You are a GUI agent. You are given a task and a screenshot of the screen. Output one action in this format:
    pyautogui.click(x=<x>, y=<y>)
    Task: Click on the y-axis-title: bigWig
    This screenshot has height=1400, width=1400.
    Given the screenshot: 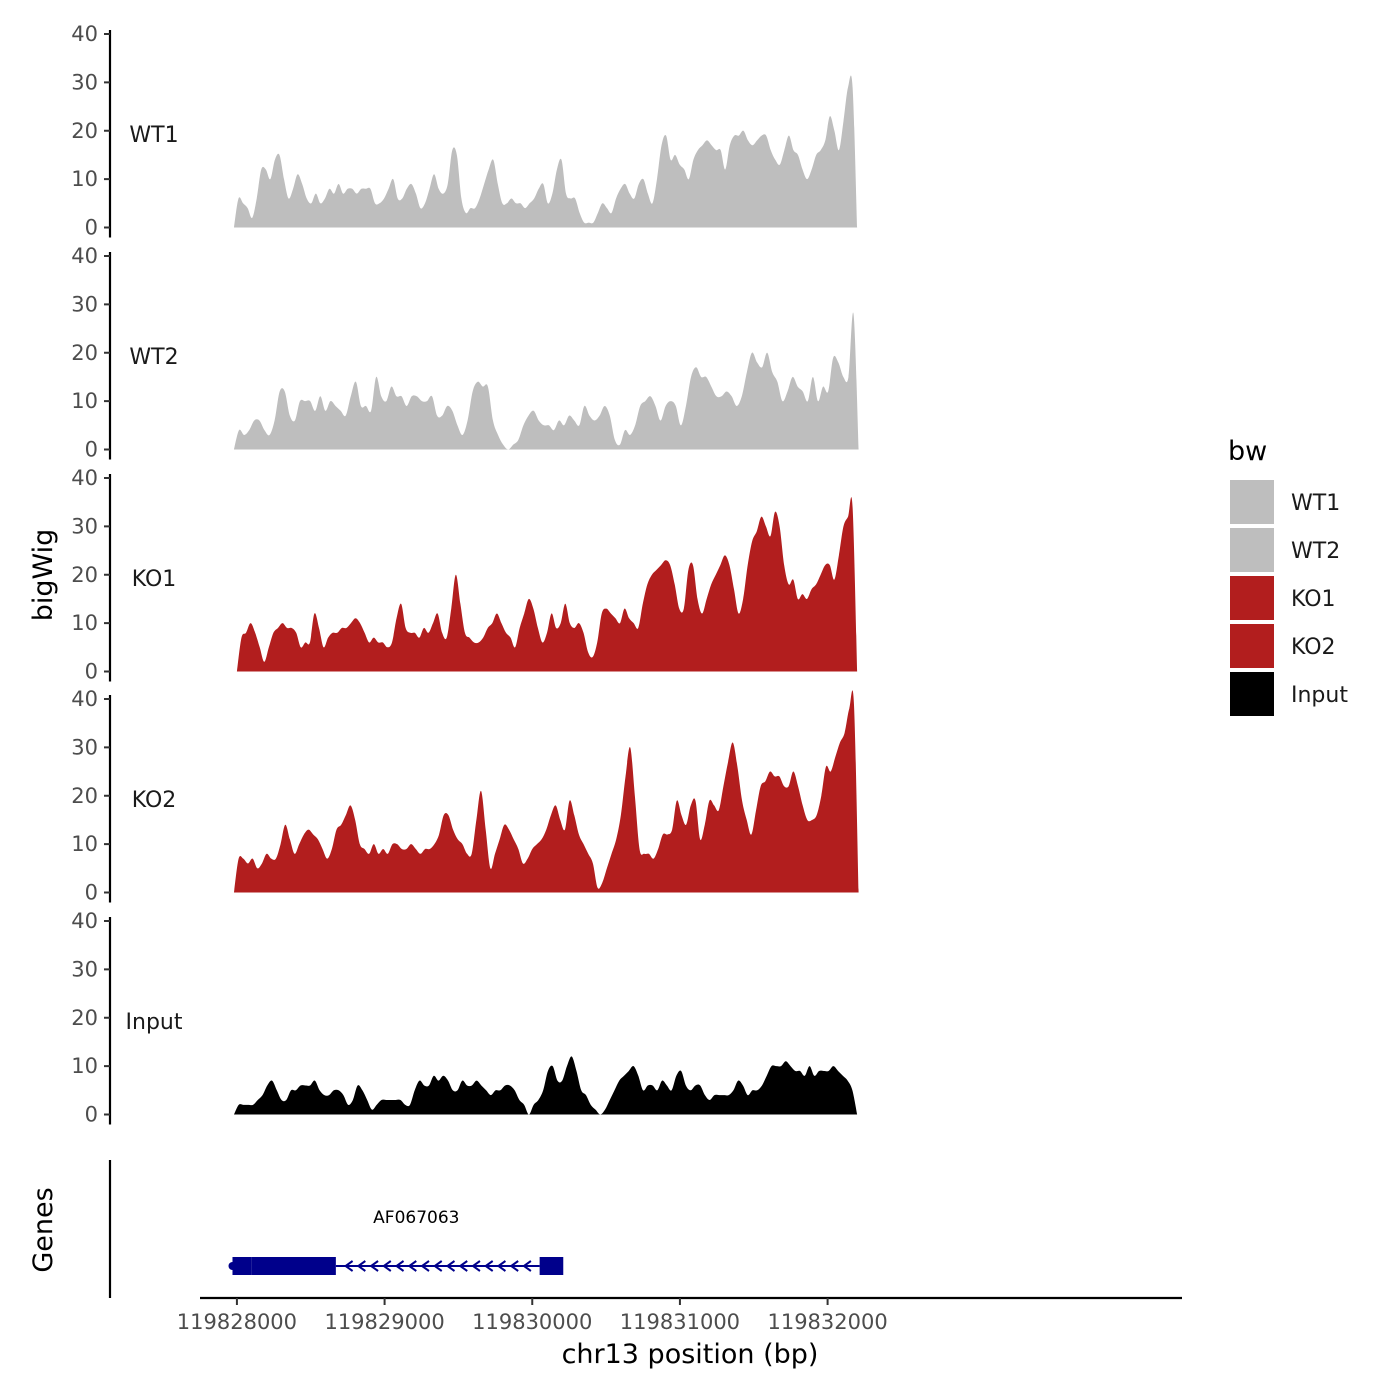 What is the action you would take?
    pyautogui.click(x=43, y=575)
    